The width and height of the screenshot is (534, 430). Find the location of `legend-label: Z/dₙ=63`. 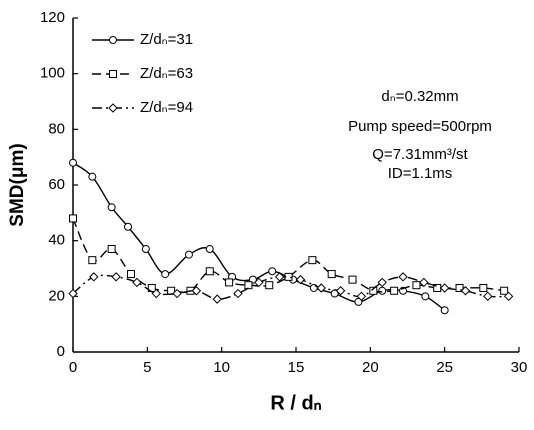

legend-label: Z/dₙ=63 is located at coordinates (166, 73).